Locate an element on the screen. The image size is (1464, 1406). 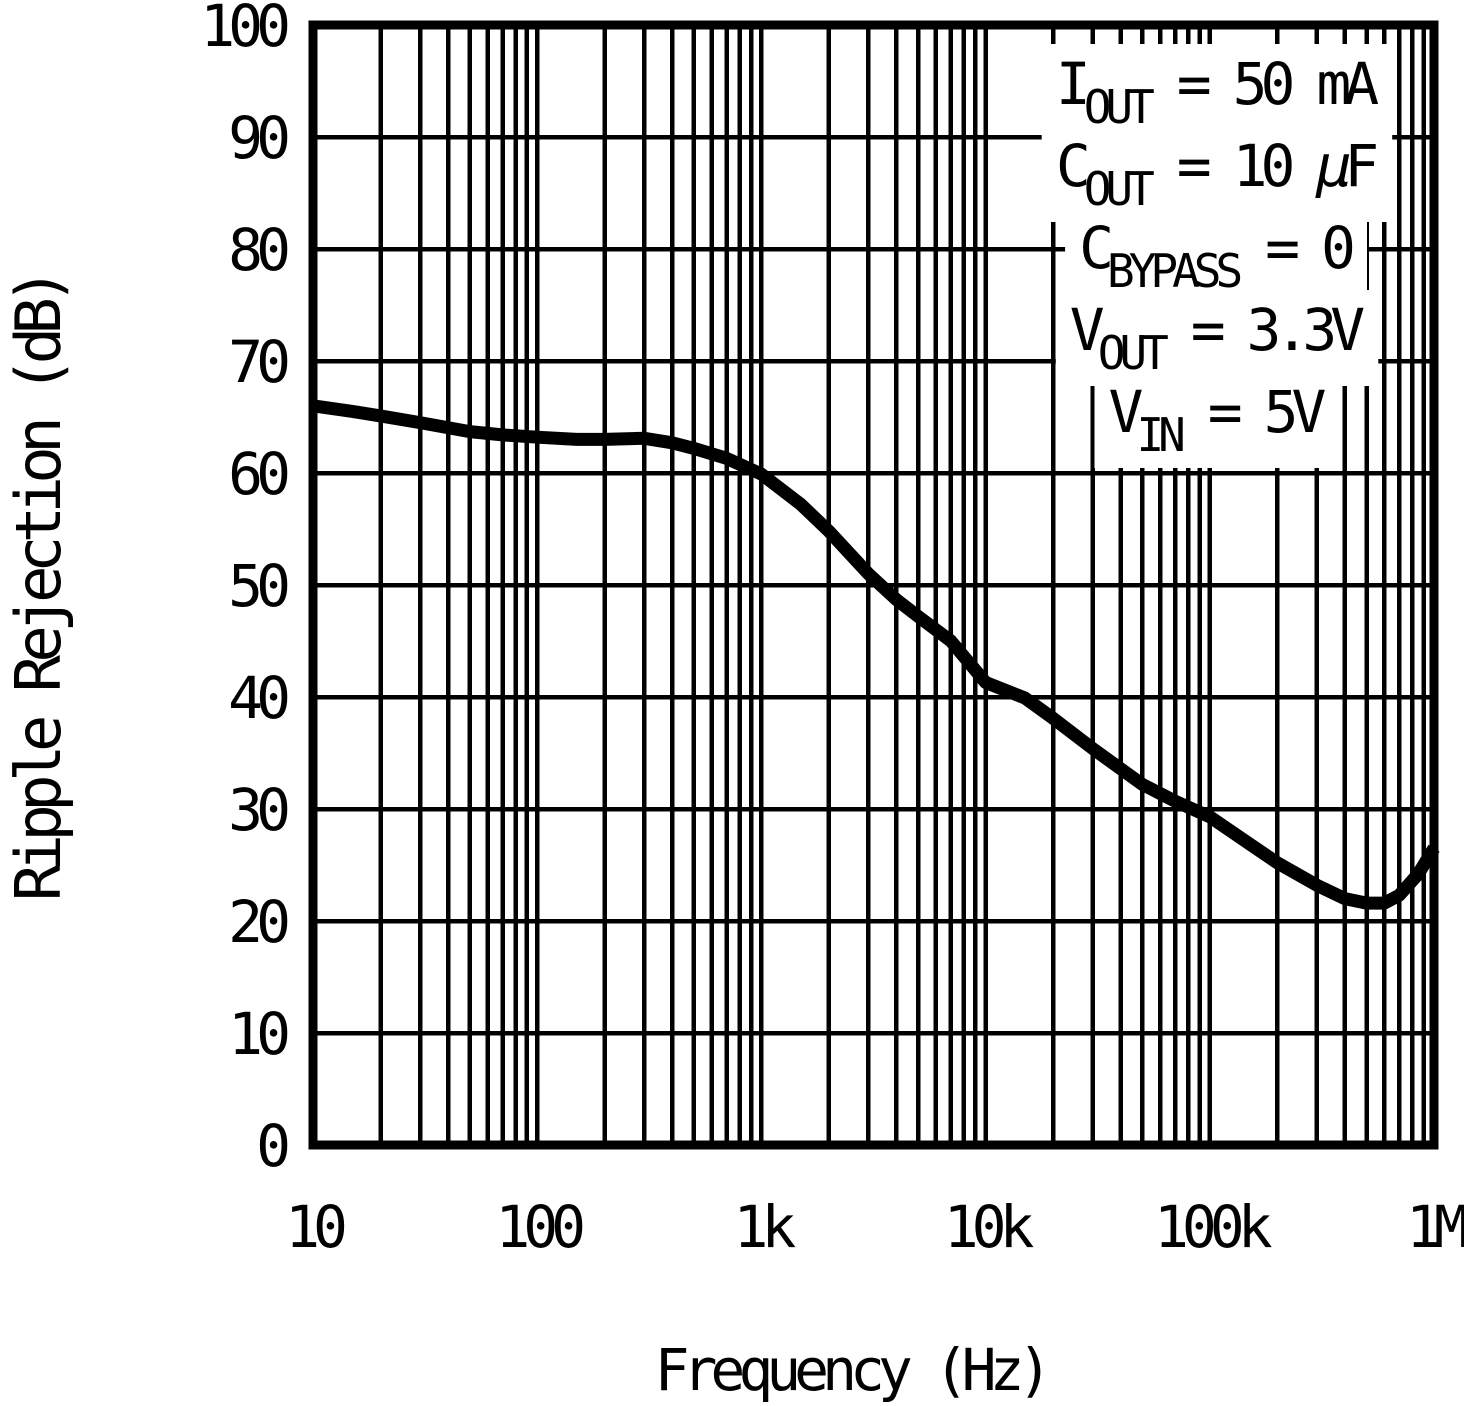
y-tick-label-100: 100 is located at coordinates (244, 30).